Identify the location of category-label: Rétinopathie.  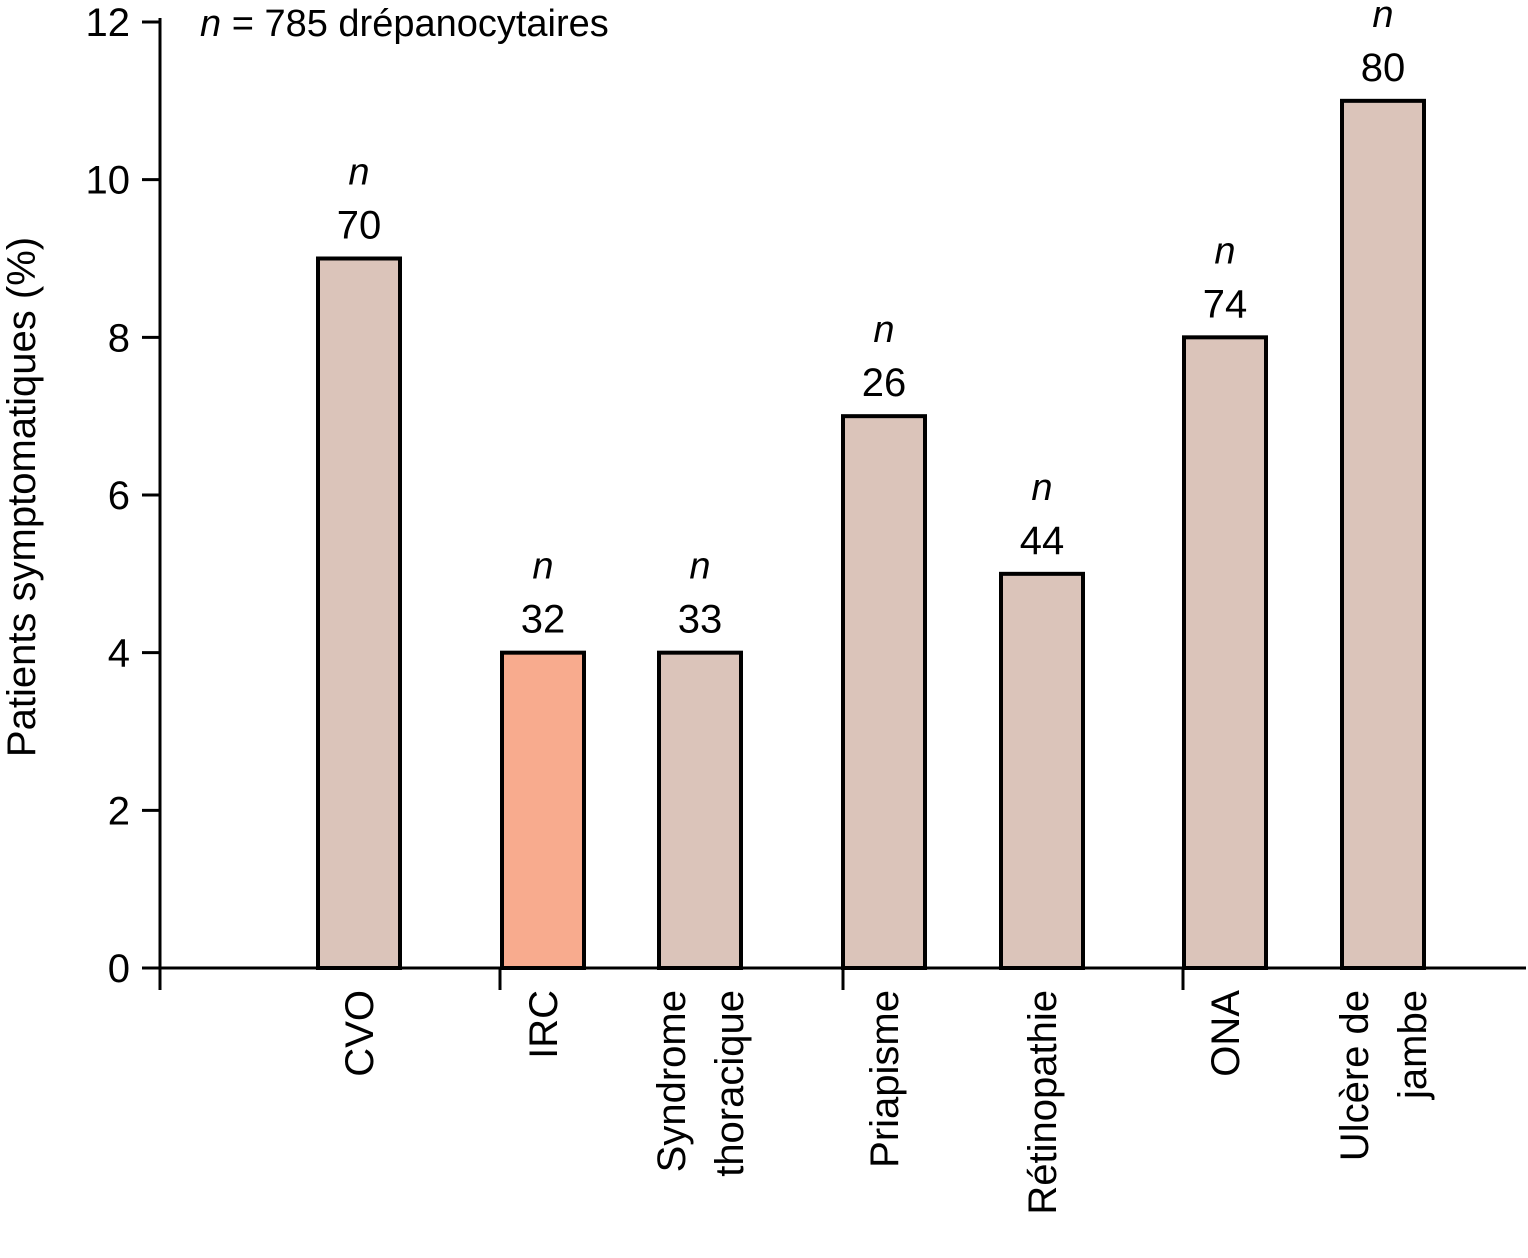
(1043, 1102).